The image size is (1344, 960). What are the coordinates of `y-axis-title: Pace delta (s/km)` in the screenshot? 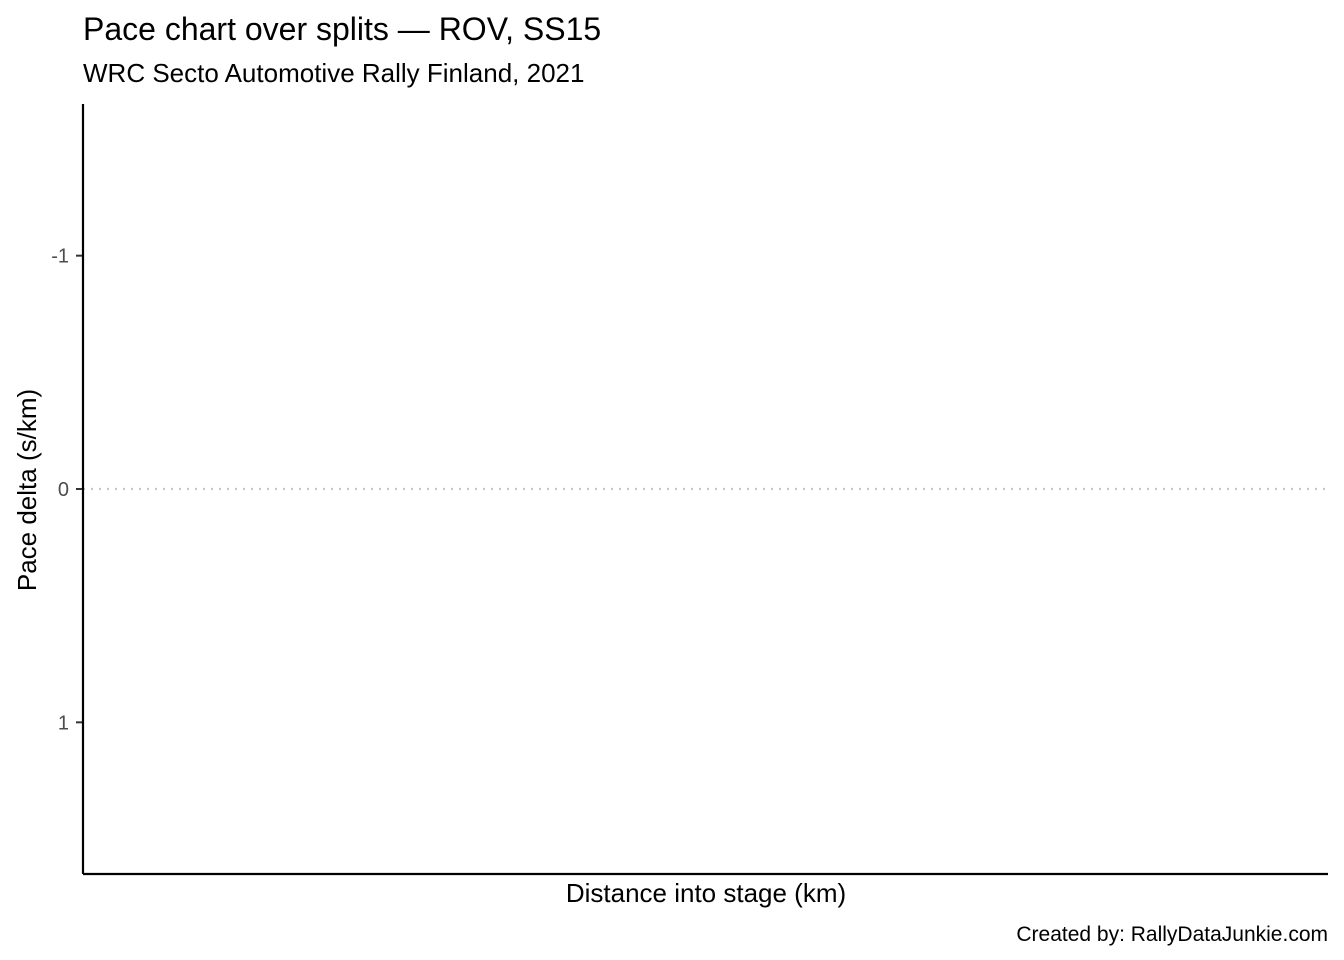 It's located at (27, 490).